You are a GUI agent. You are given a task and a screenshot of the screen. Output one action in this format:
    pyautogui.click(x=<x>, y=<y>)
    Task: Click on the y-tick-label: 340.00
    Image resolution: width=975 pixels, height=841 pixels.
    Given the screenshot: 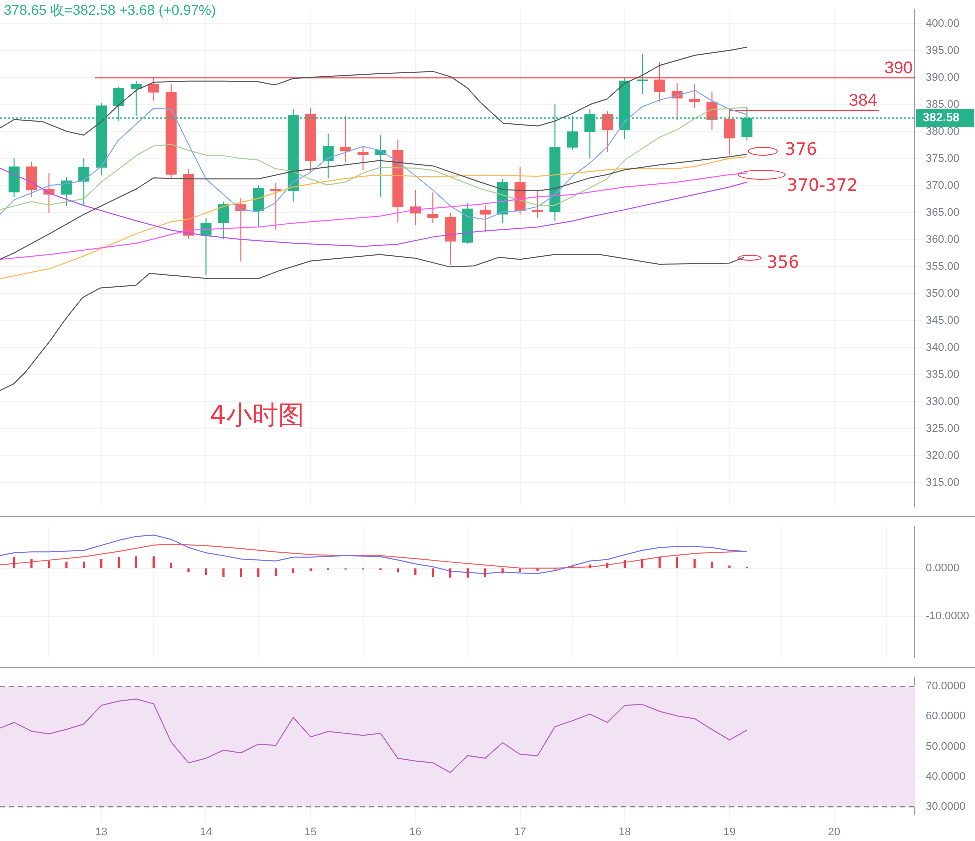 What is the action you would take?
    pyautogui.click(x=943, y=348)
    